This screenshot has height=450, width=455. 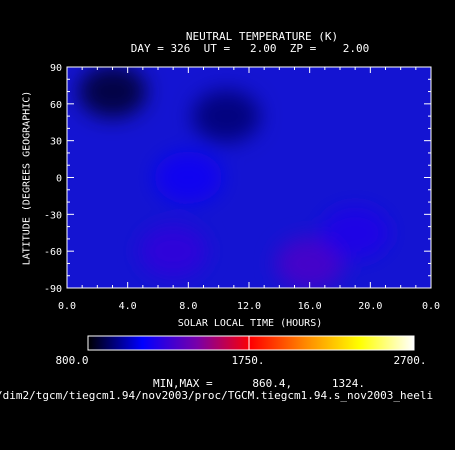 I want to click on colorbar-bar, so click(x=251, y=343).